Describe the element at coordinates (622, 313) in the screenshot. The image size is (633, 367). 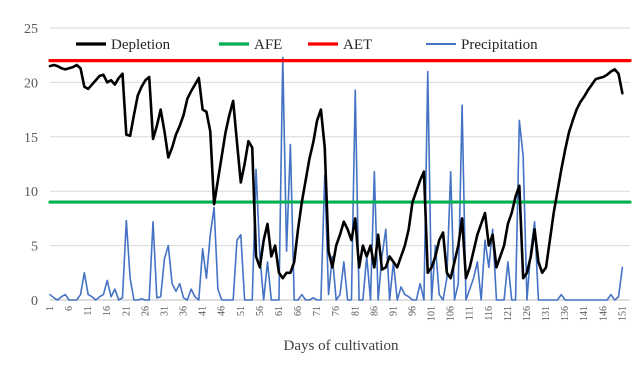
I see `x-tick-label: 151` at that location.